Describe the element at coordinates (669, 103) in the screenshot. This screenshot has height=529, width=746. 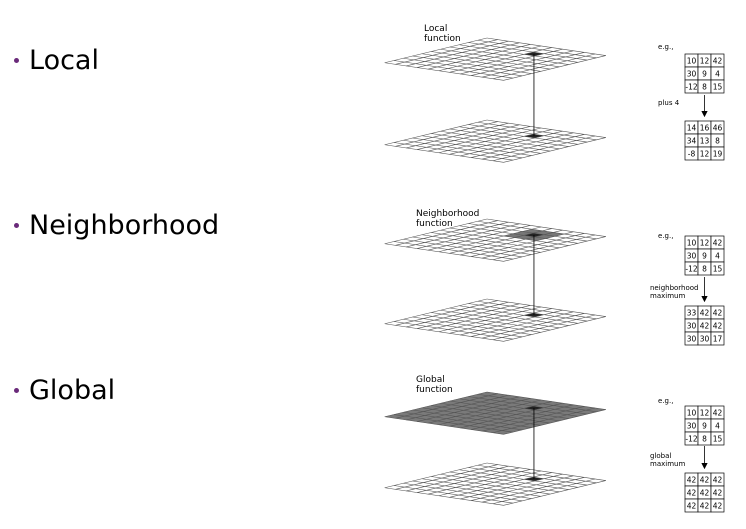
I see `operation-label: plus 4` at that location.